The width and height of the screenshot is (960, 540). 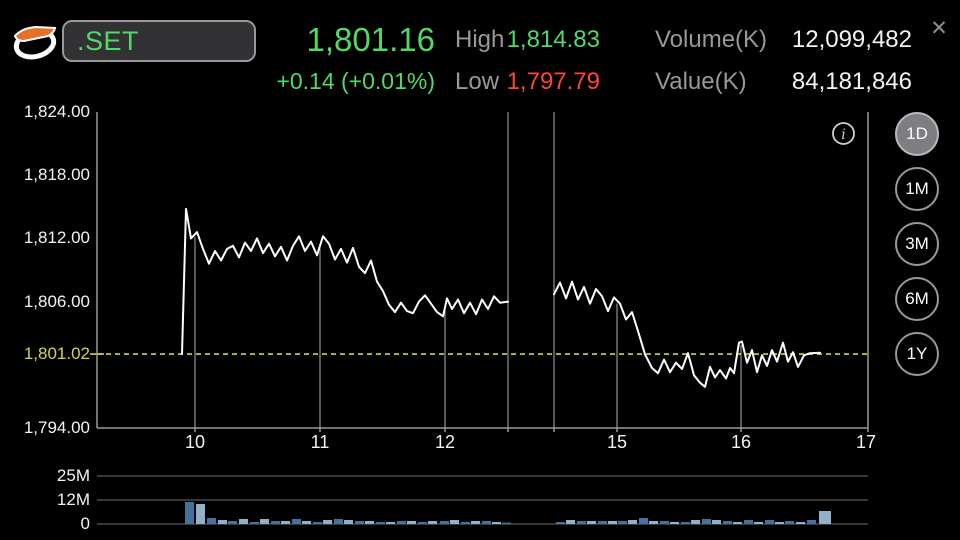 What do you see at coordinates (917, 244) in the screenshot?
I see `timeframe-button-3m: 3M` at bounding box center [917, 244].